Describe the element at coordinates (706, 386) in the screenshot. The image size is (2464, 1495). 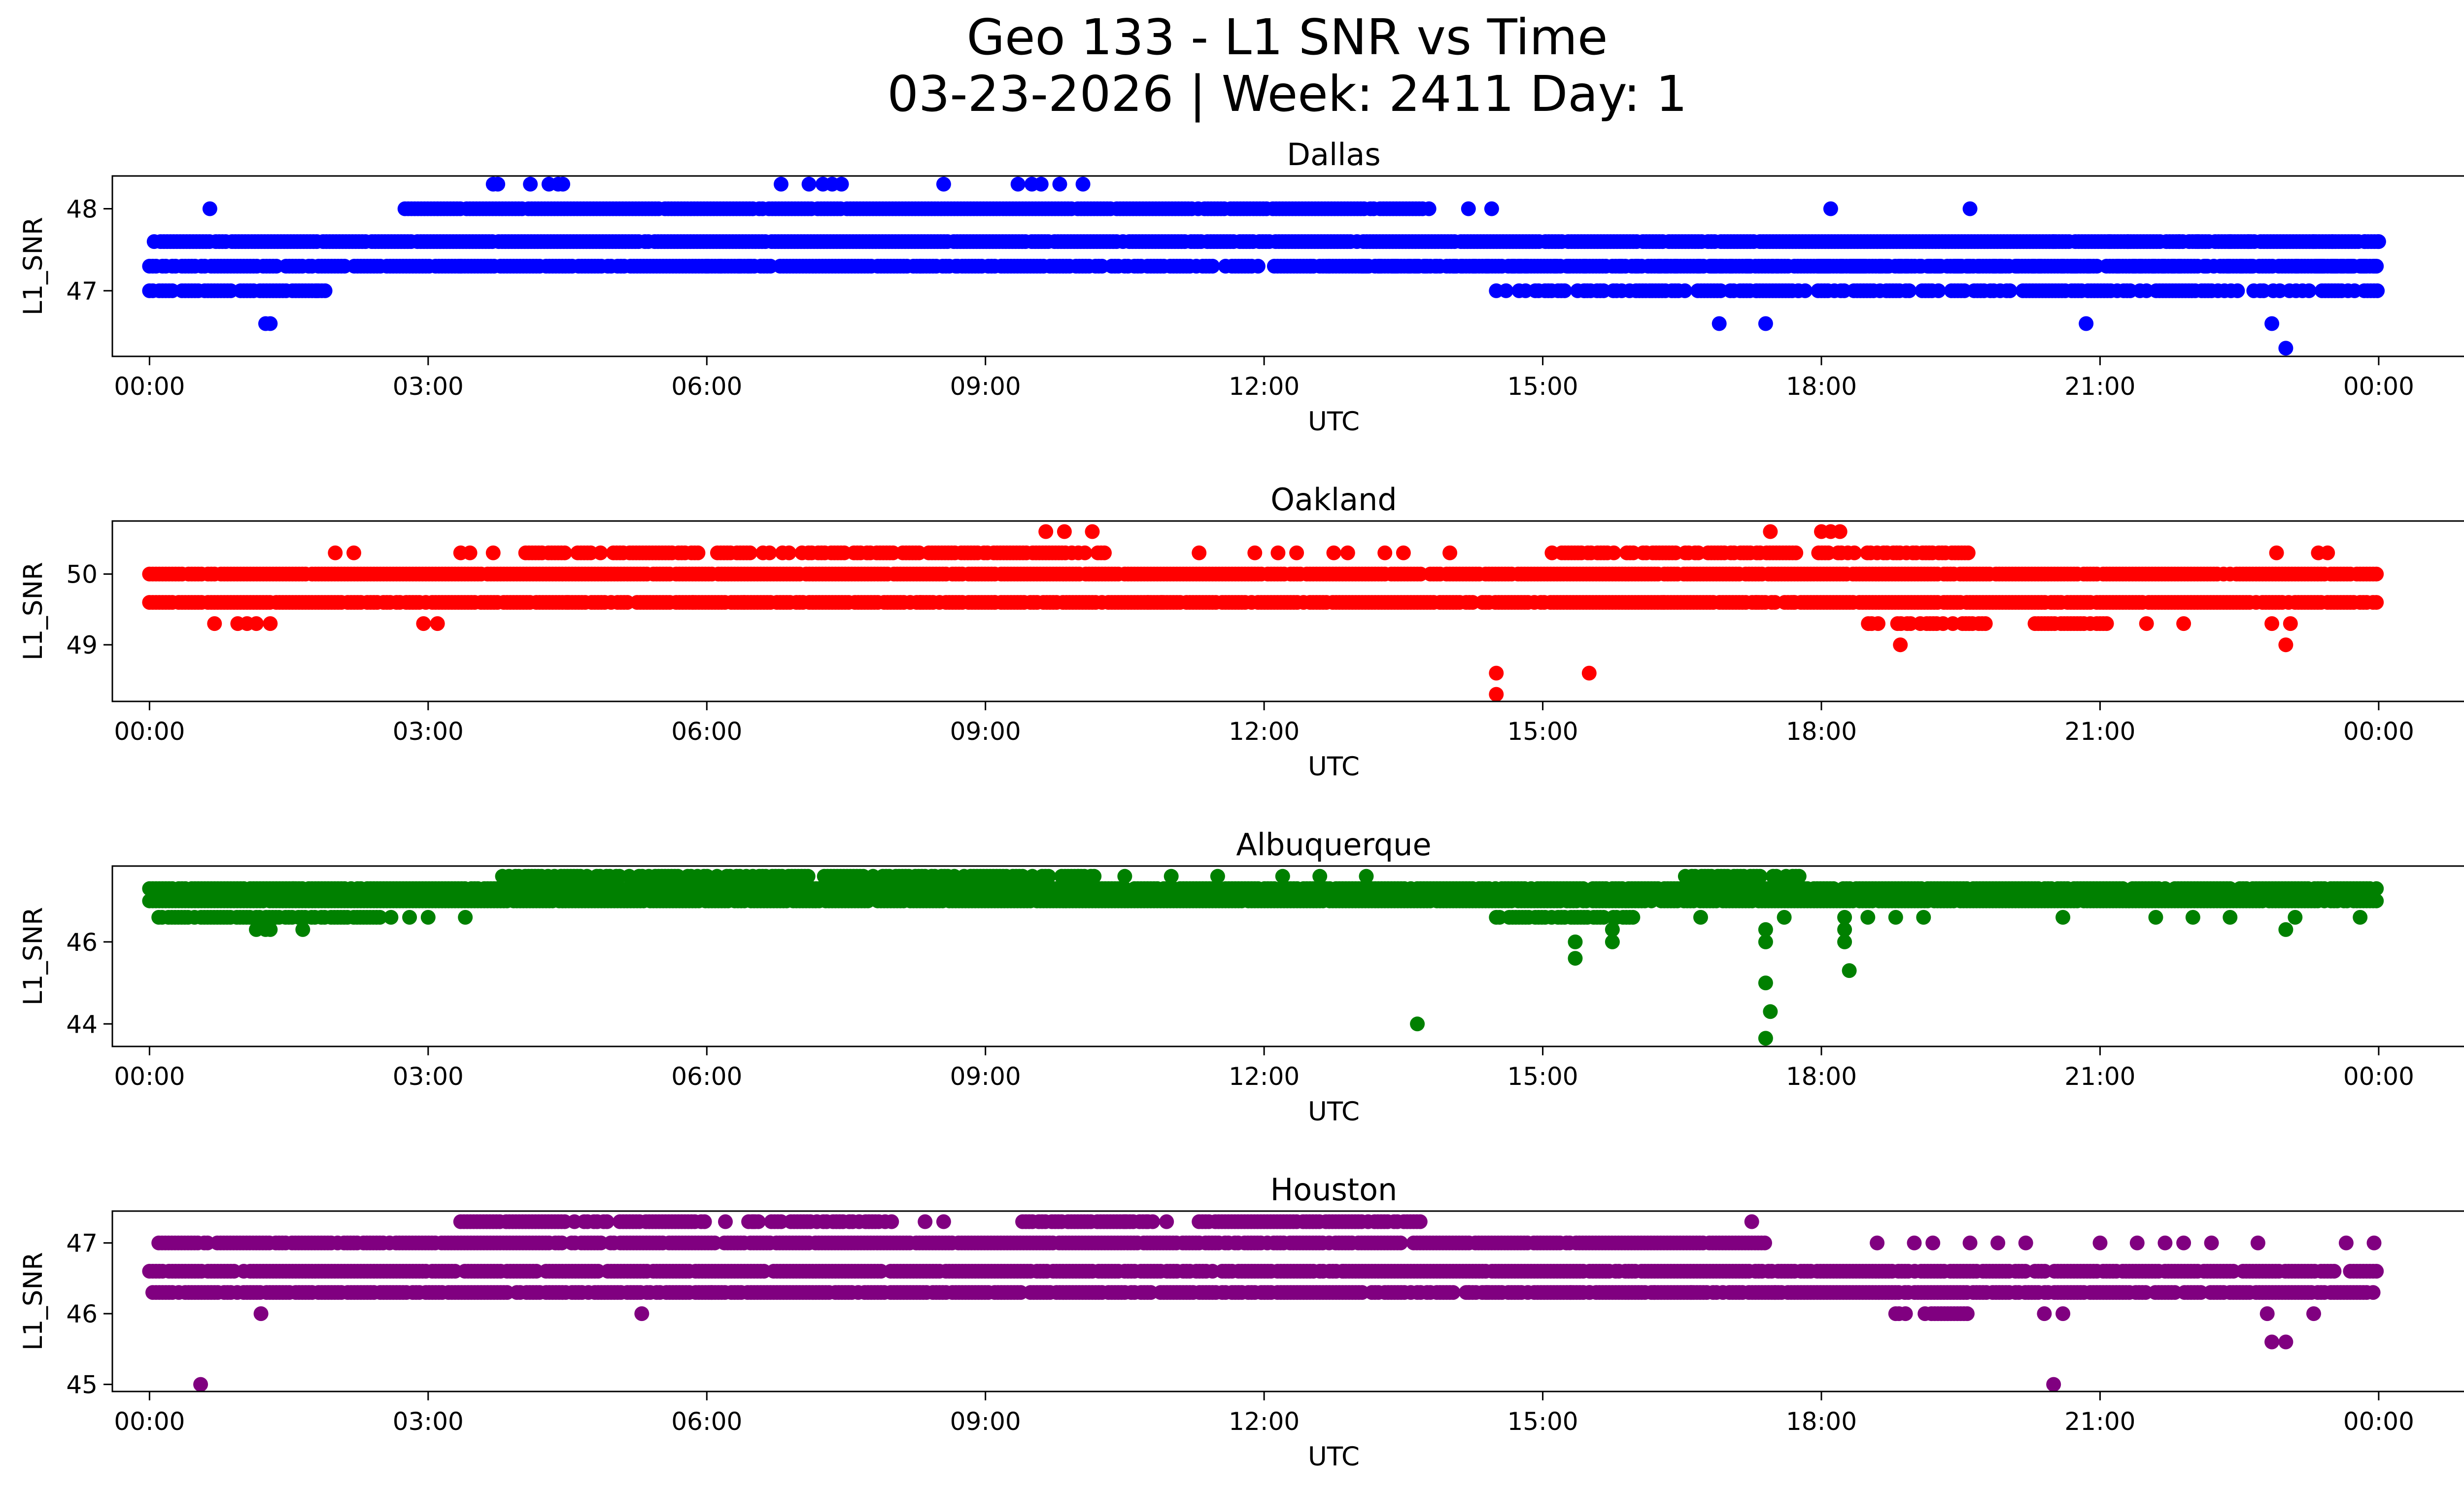
I see `x-tick-label: 06:00` at that location.